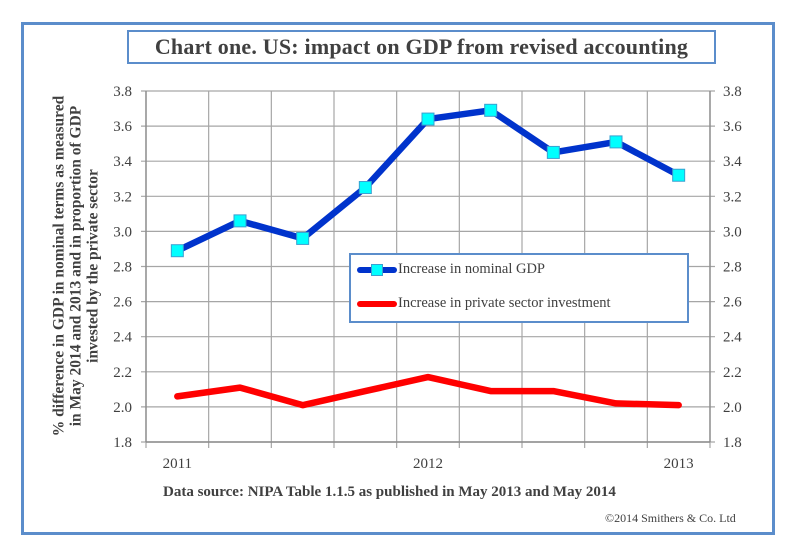 The height and width of the screenshot is (546, 795). I want to click on y-tick-label-right: 2.8, so click(732, 268).